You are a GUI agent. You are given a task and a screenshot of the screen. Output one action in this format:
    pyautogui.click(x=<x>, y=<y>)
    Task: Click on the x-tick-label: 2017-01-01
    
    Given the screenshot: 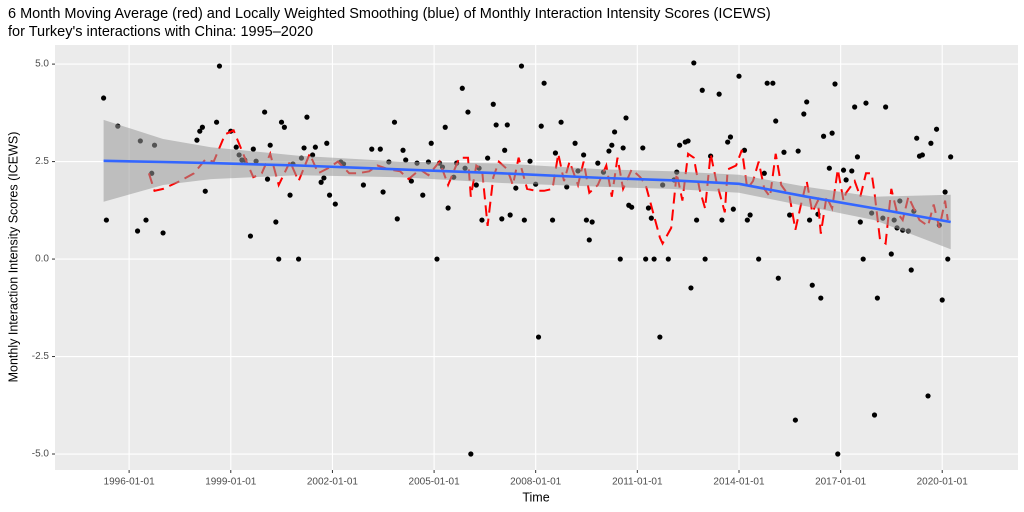 What is the action you would take?
    pyautogui.click(x=841, y=482)
    